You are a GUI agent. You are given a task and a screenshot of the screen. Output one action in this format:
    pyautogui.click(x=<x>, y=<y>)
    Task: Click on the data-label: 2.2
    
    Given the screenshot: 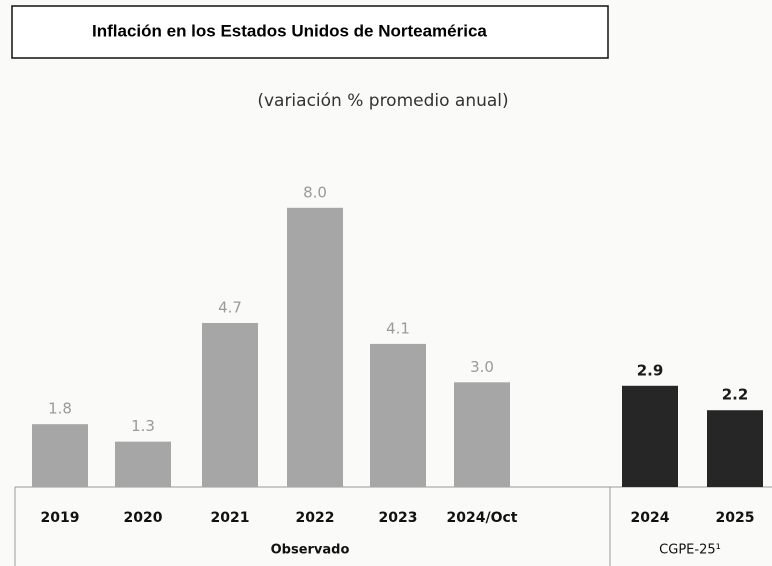 What is the action you would take?
    pyautogui.click(x=735, y=395)
    